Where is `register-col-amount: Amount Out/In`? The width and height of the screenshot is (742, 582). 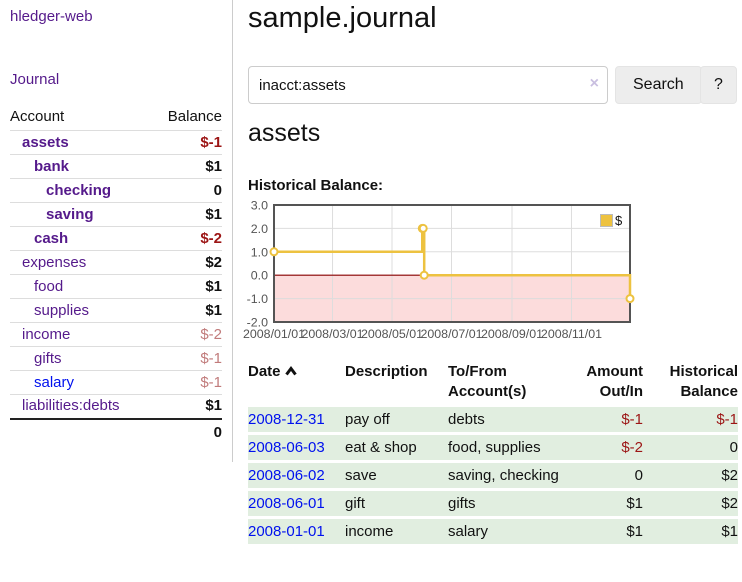 register-col-amount: Amount Out/In is located at coordinates (614, 381).